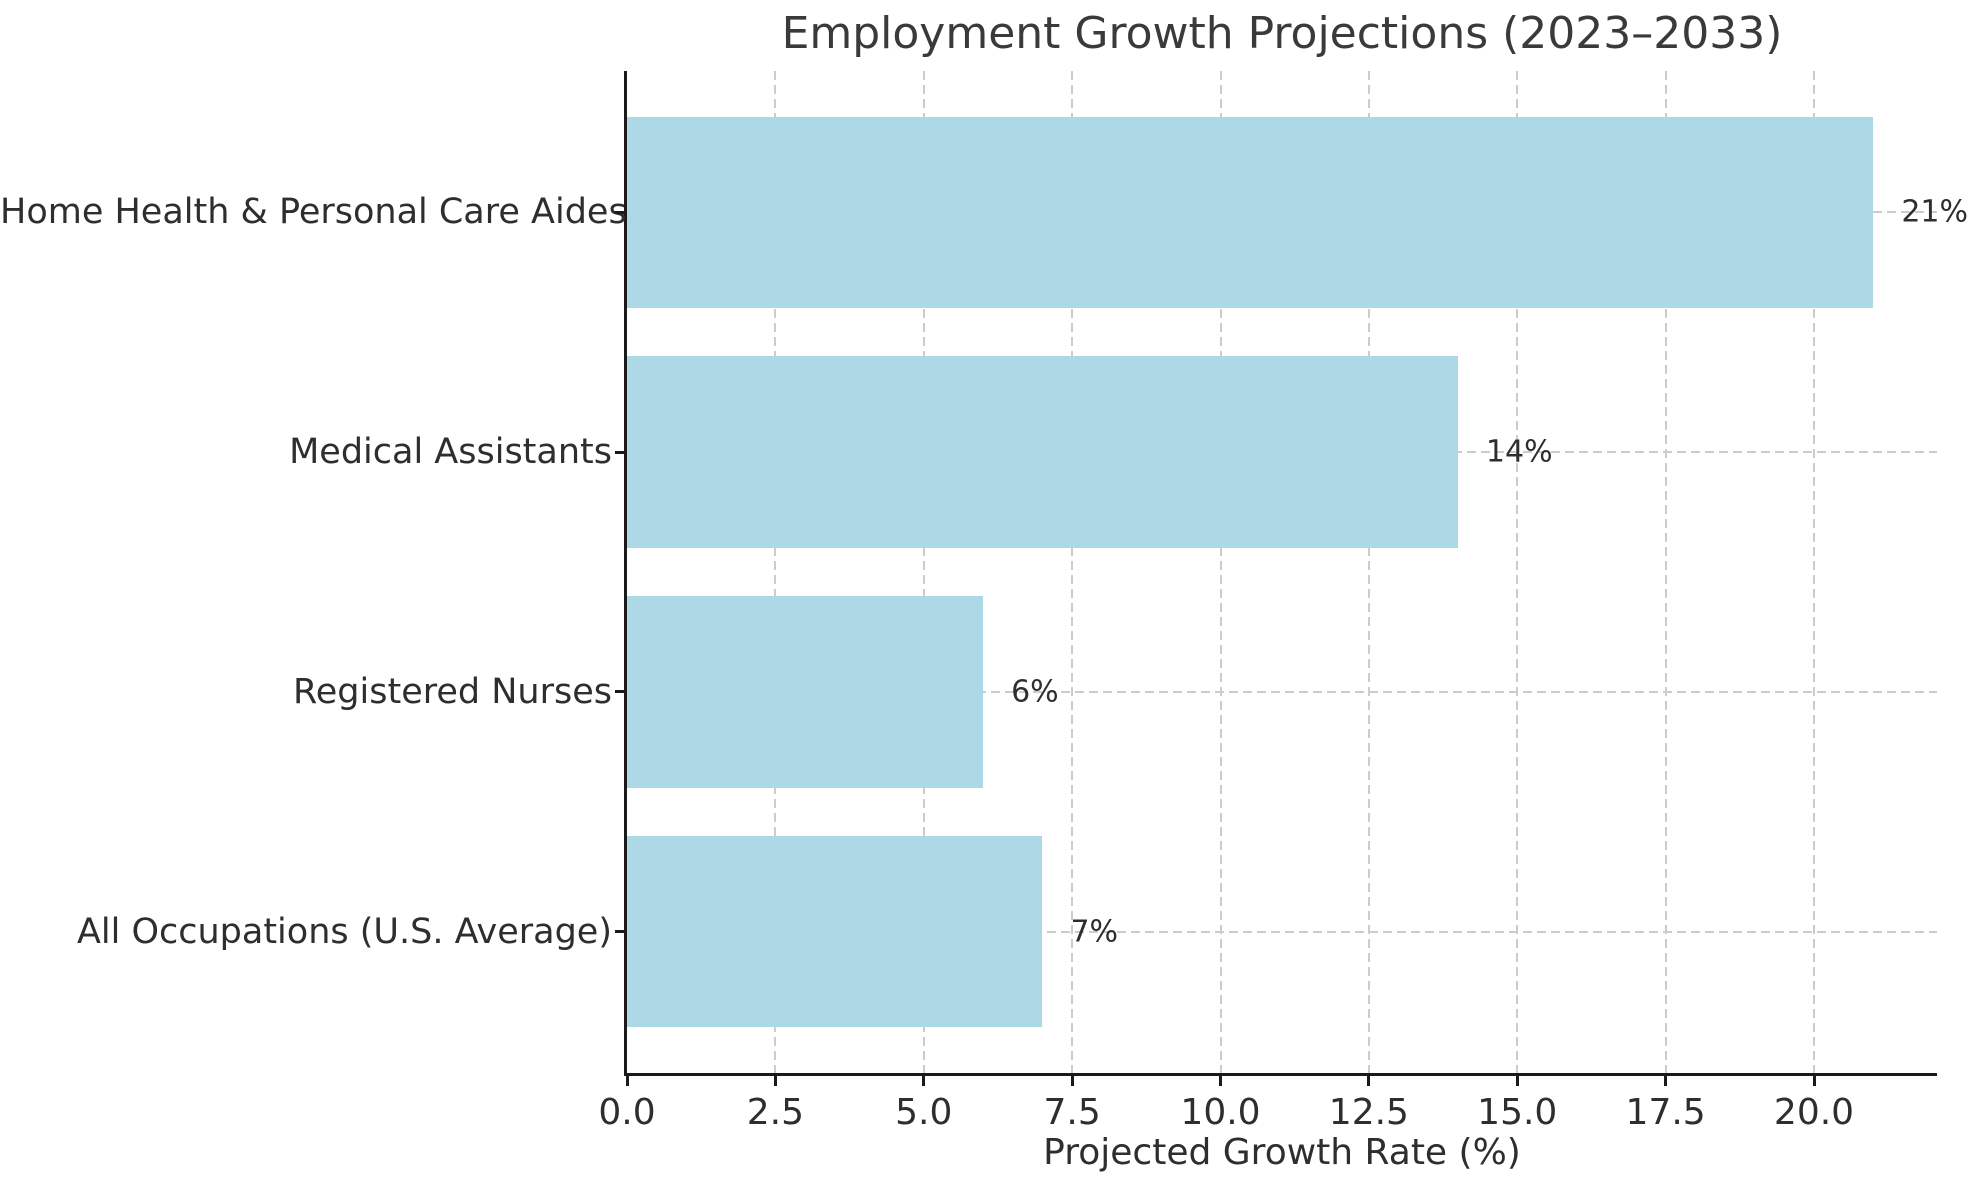 This screenshot has height=1180, width=1985. Describe the element at coordinates (1094, 932) in the screenshot. I see `bar-value-label: 7%` at that location.